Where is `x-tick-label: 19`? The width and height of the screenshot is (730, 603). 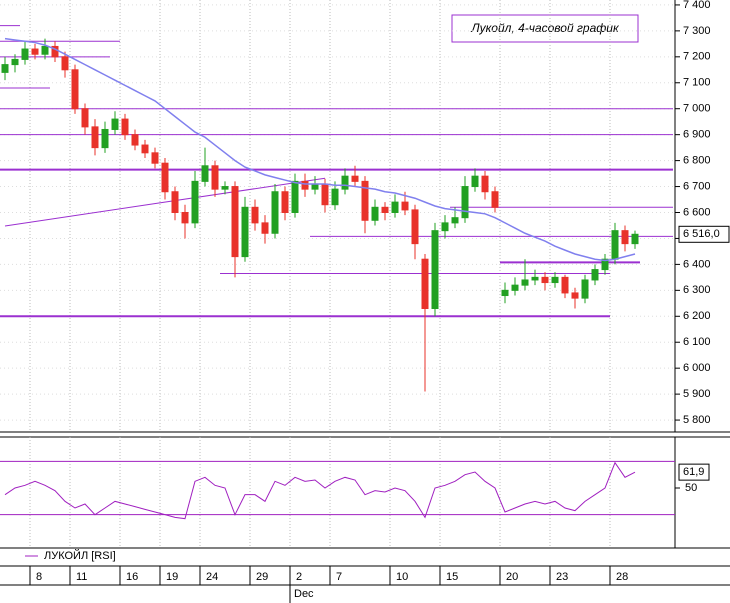
x-tick-label: 19 is located at coordinates (172, 577).